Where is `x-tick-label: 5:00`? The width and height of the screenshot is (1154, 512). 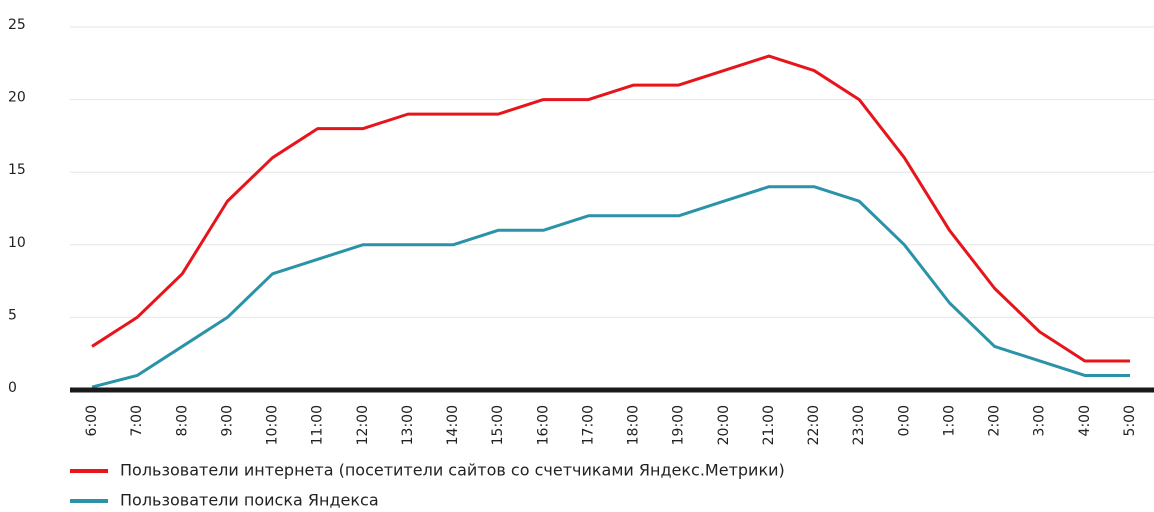
x-tick-label: 5:00 is located at coordinates (1130, 420).